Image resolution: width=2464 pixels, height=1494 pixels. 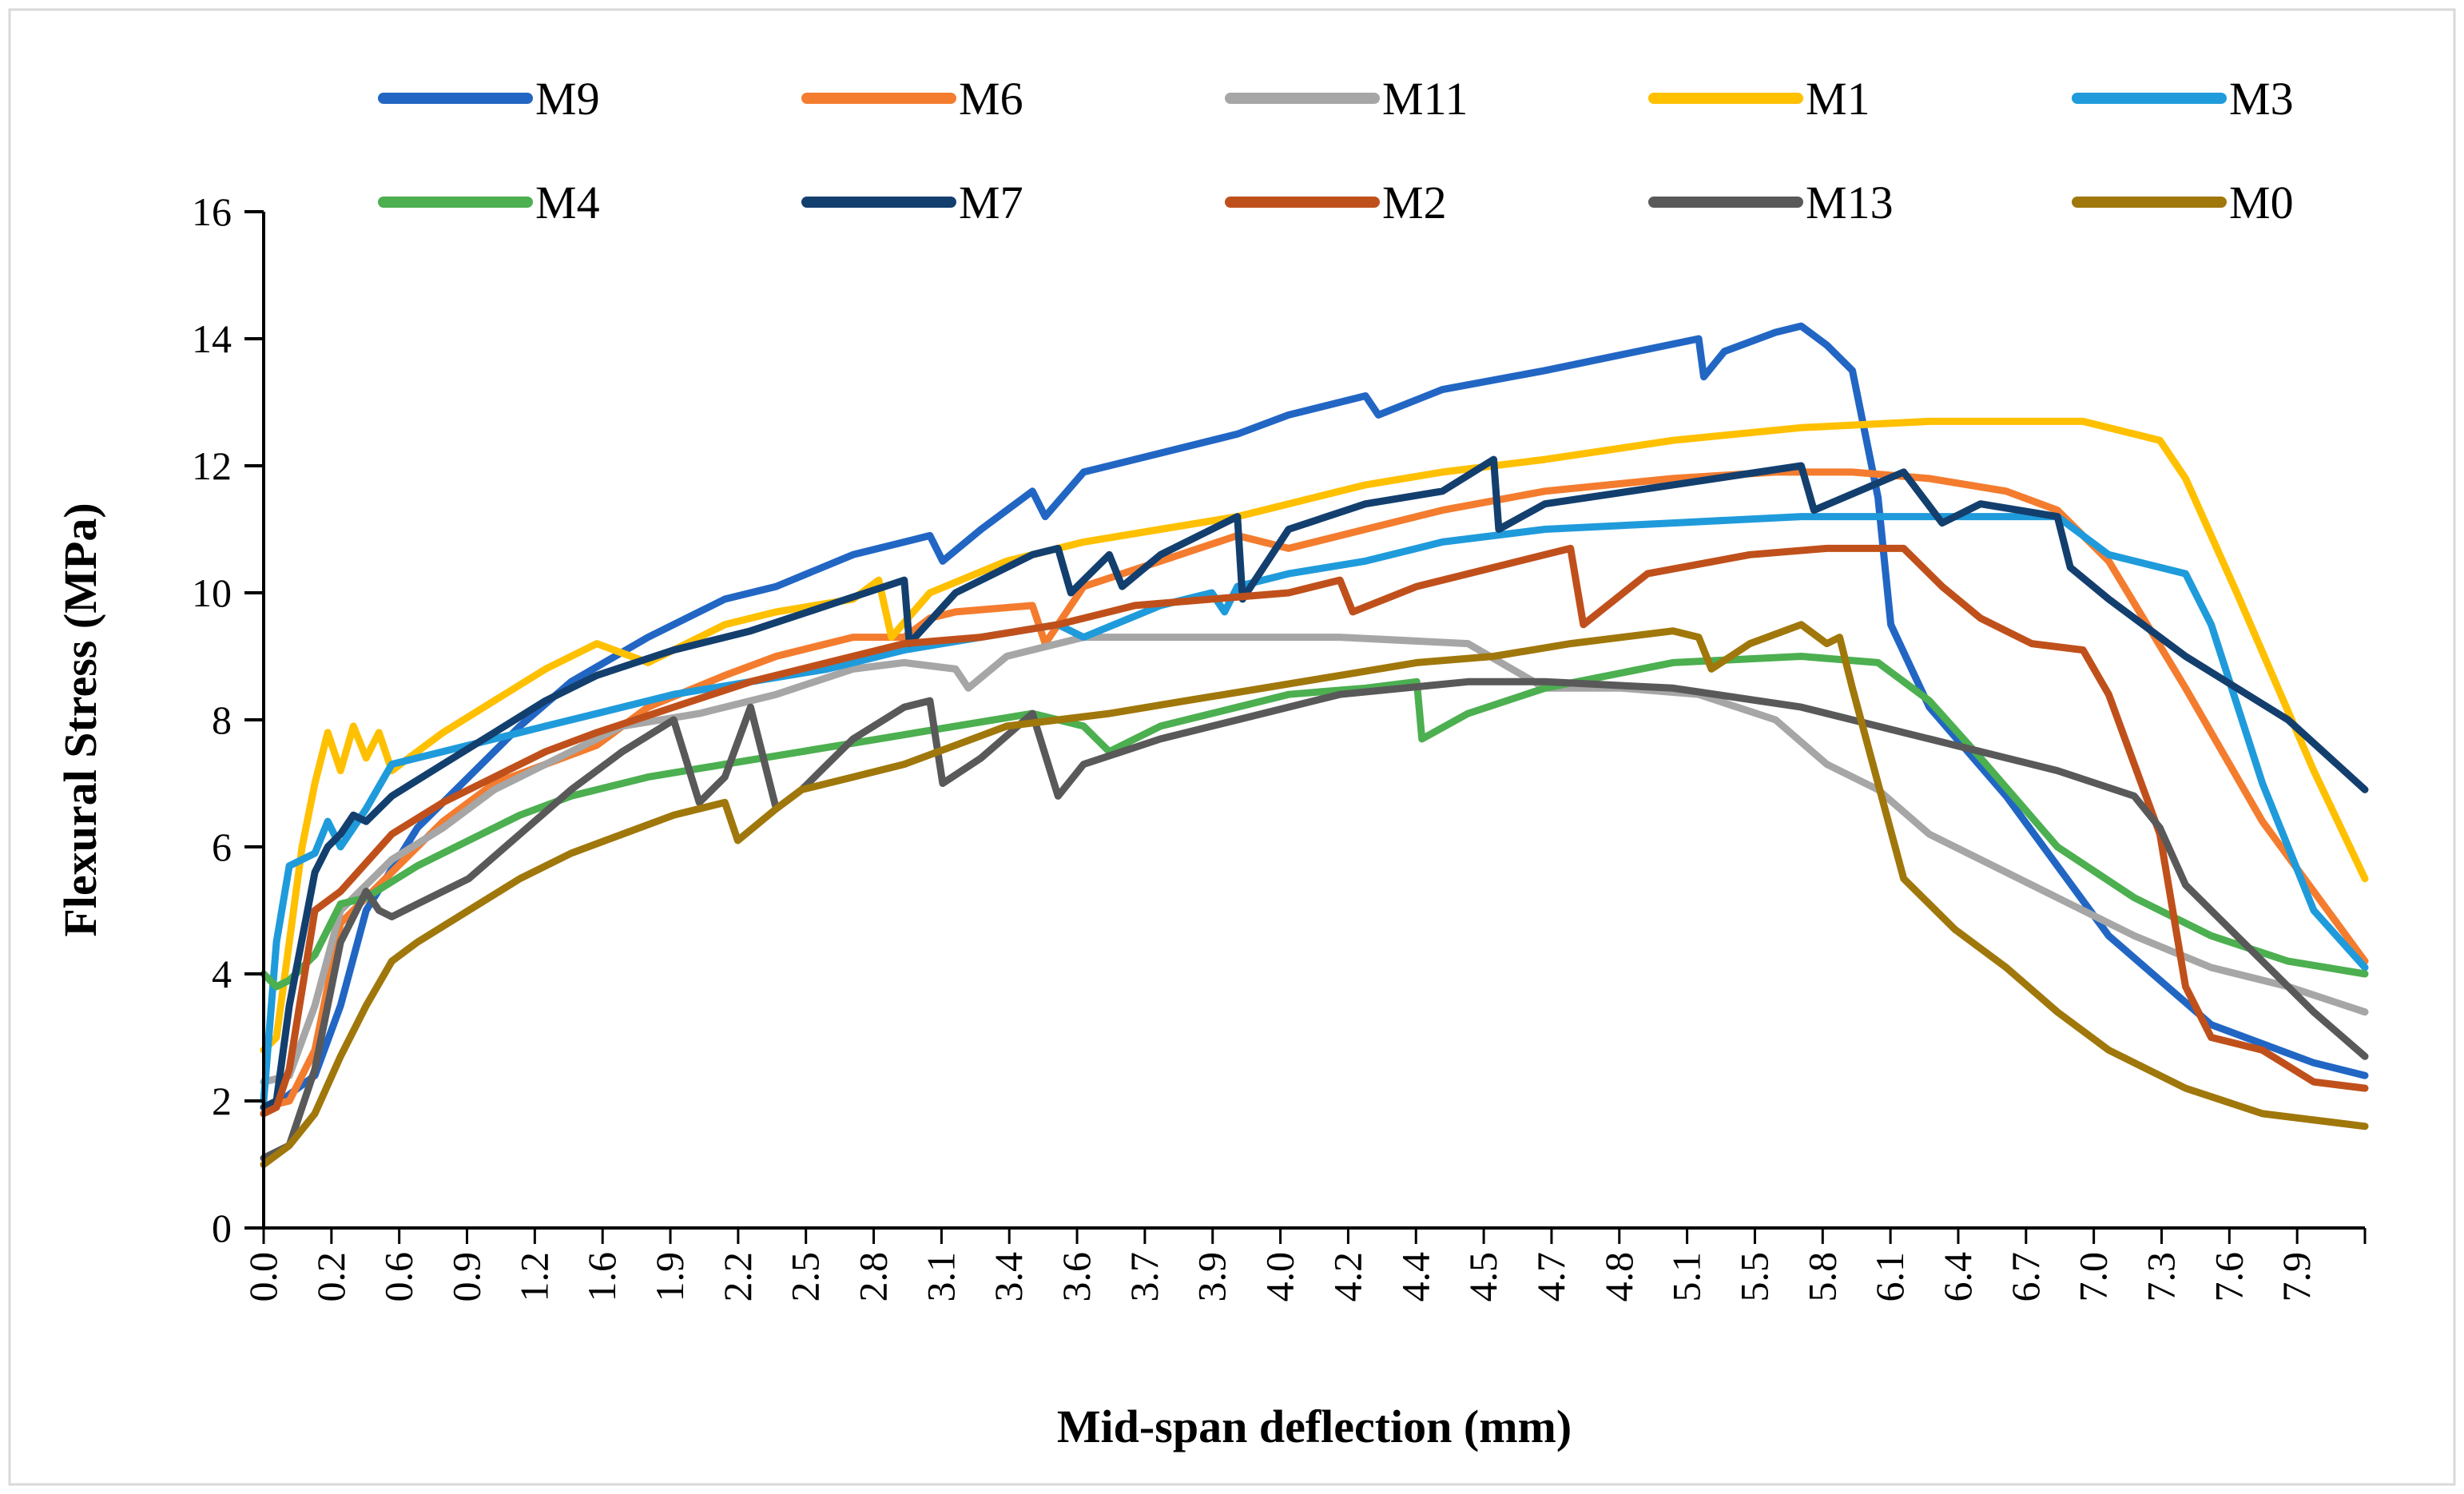 I want to click on legend-label-m3: M3, so click(x=2261, y=99).